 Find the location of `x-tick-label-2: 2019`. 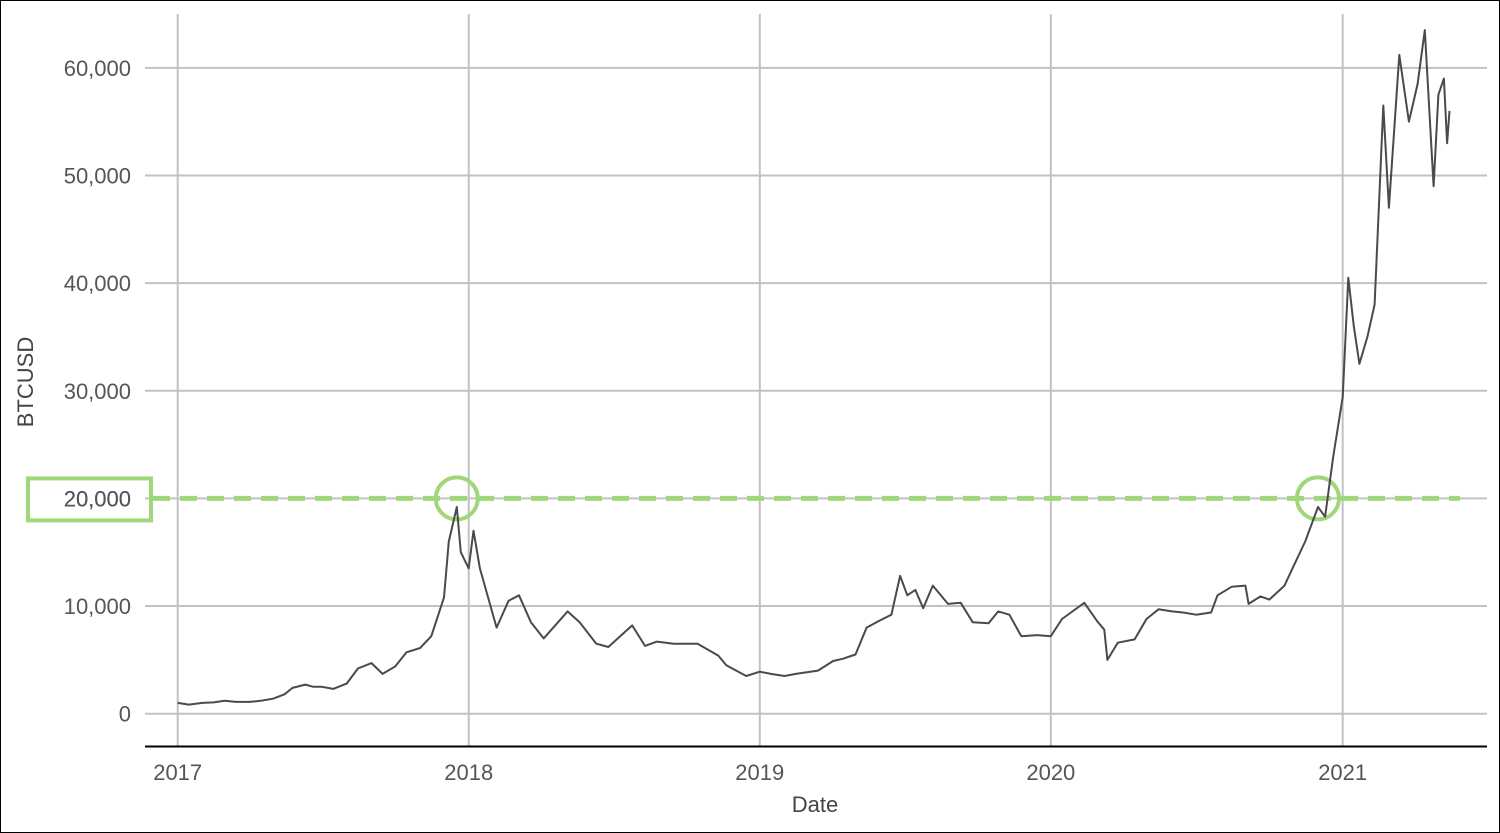

x-tick-label-2: 2019 is located at coordinates (759, 772).